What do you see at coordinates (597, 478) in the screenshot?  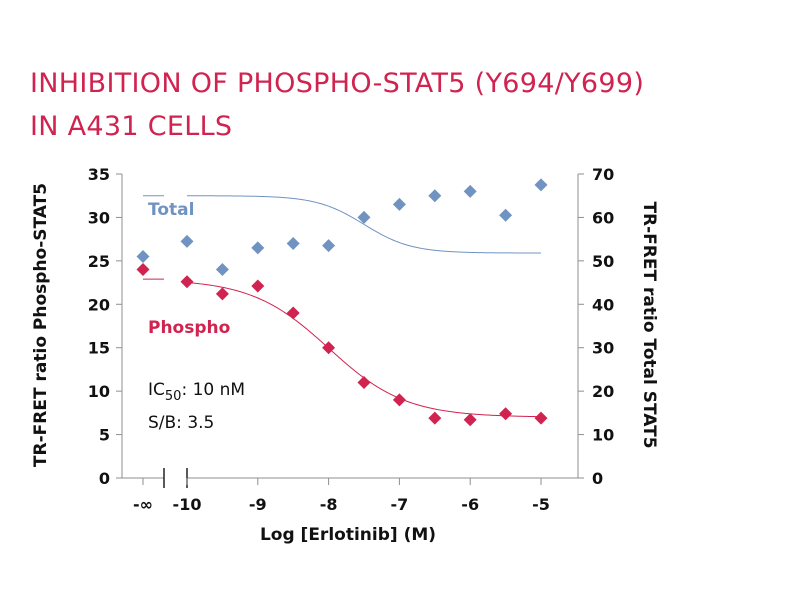 I see `y-right-tick-label: 0` at bounding box center [597, 478].